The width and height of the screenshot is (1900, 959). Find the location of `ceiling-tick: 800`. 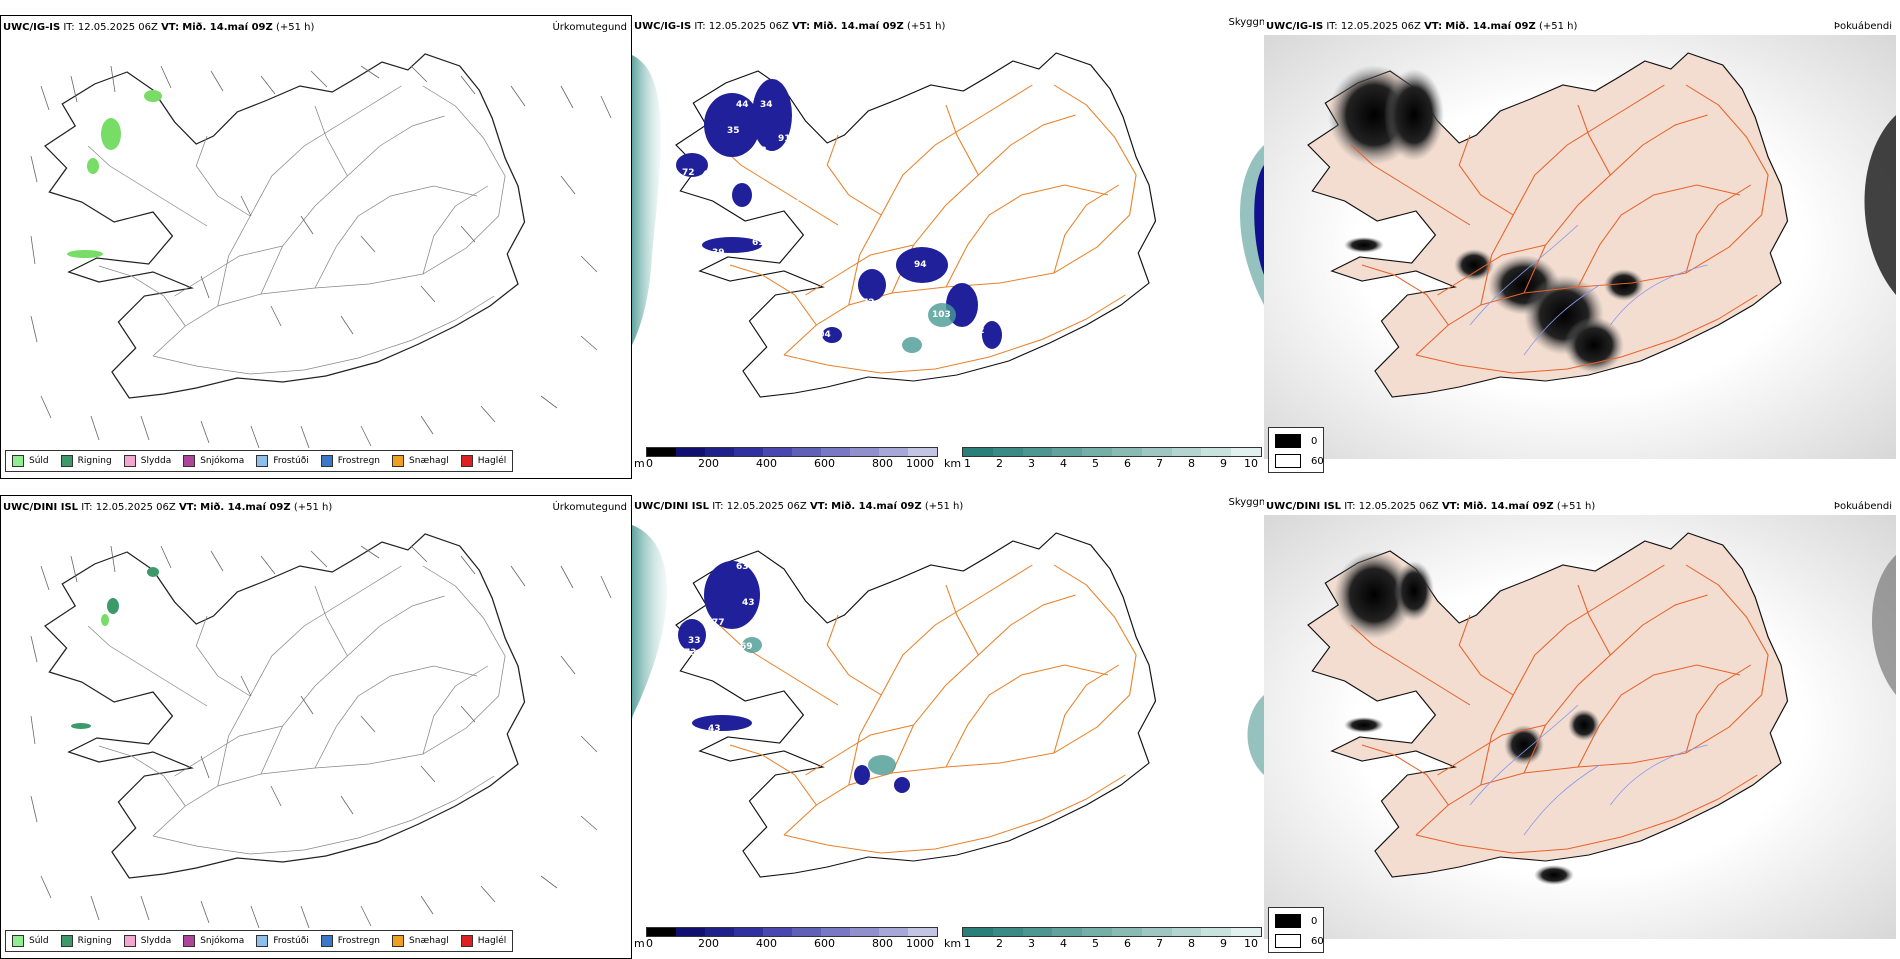

ceiling-tick: 800 is located at coordinates (882, 943).